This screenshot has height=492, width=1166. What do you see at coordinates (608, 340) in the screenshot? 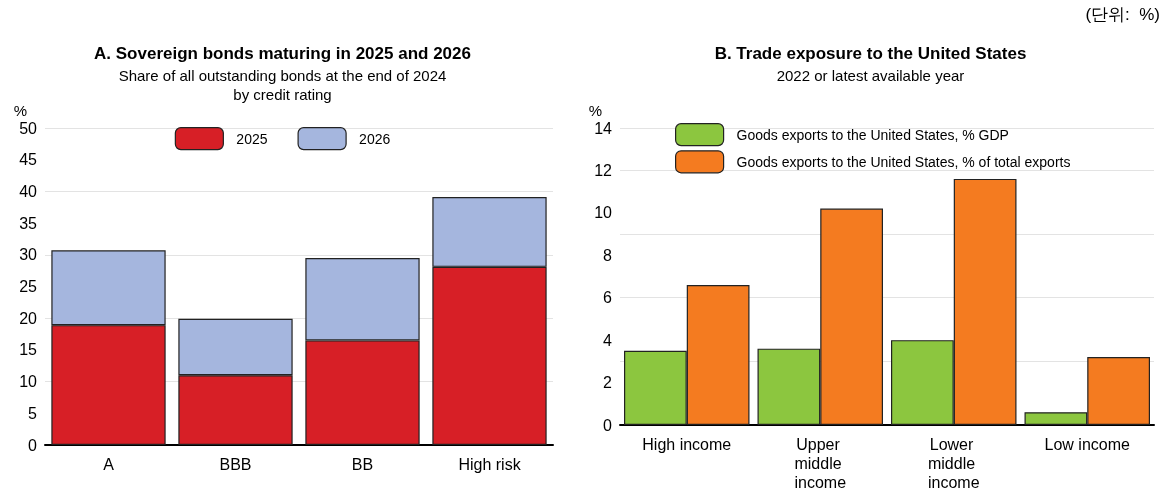
I see `y-tick-label: 4` at bounding box center [608, 340].